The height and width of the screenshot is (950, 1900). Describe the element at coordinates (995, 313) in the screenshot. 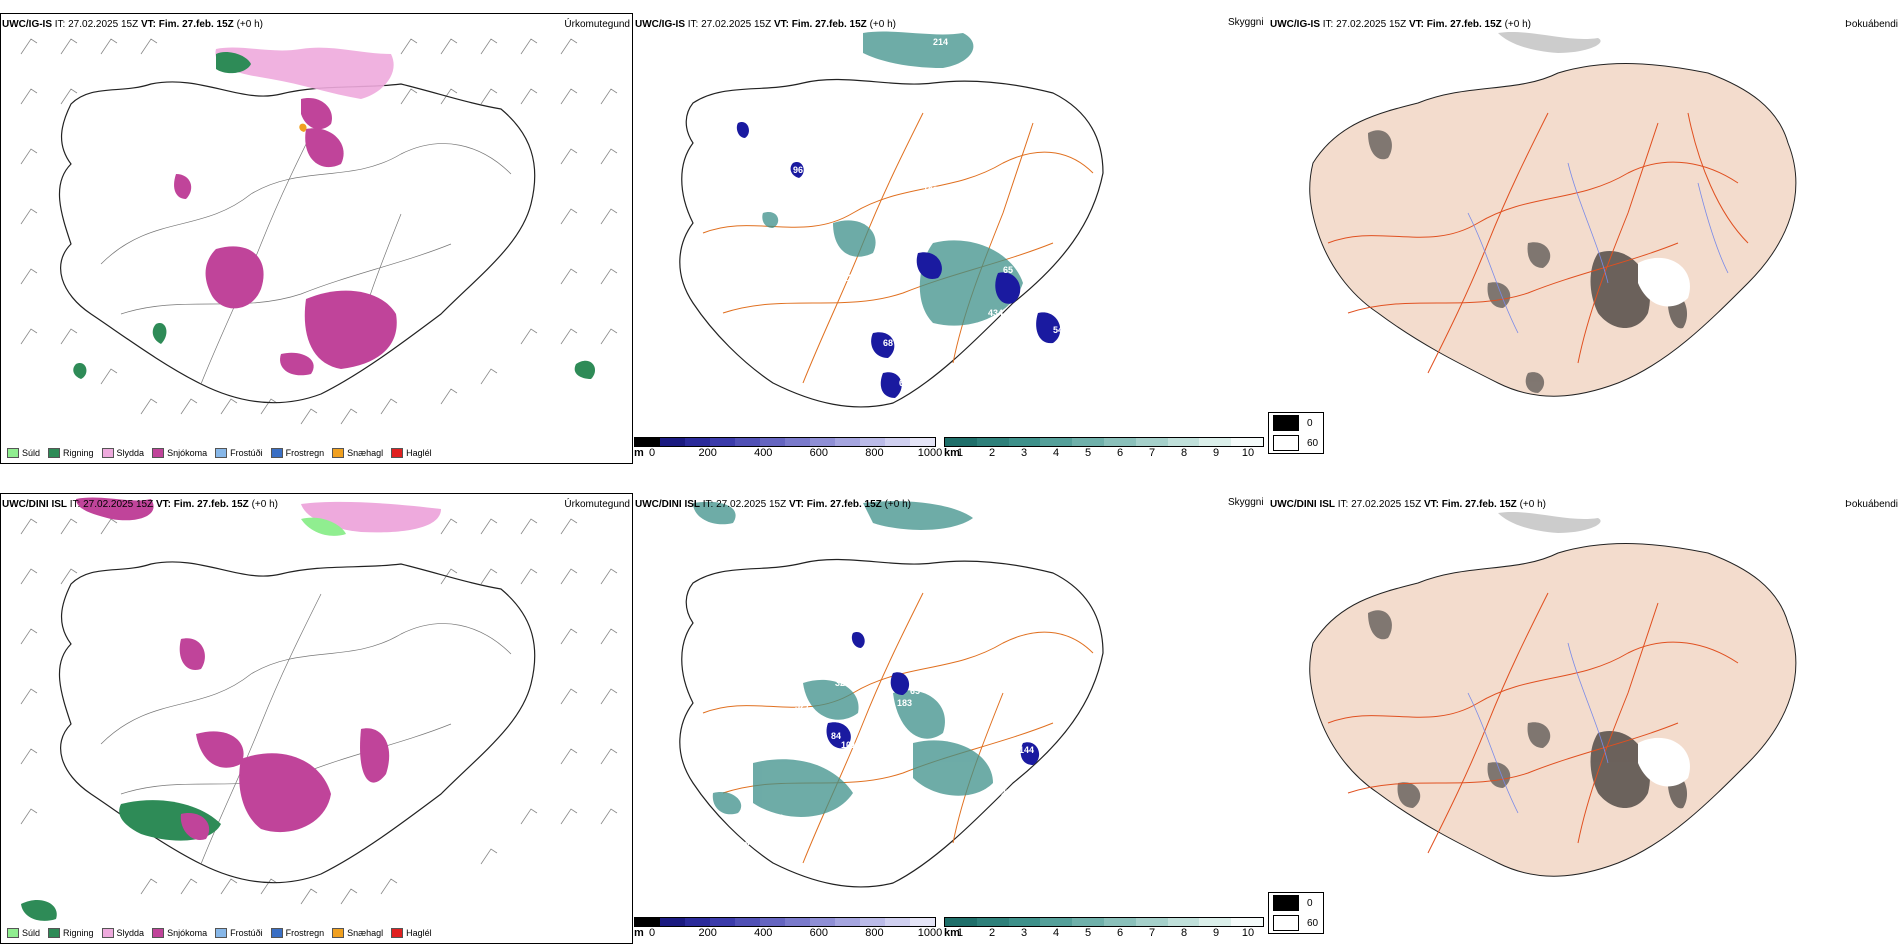

I see `ceiling-value-label: 434` at that location.